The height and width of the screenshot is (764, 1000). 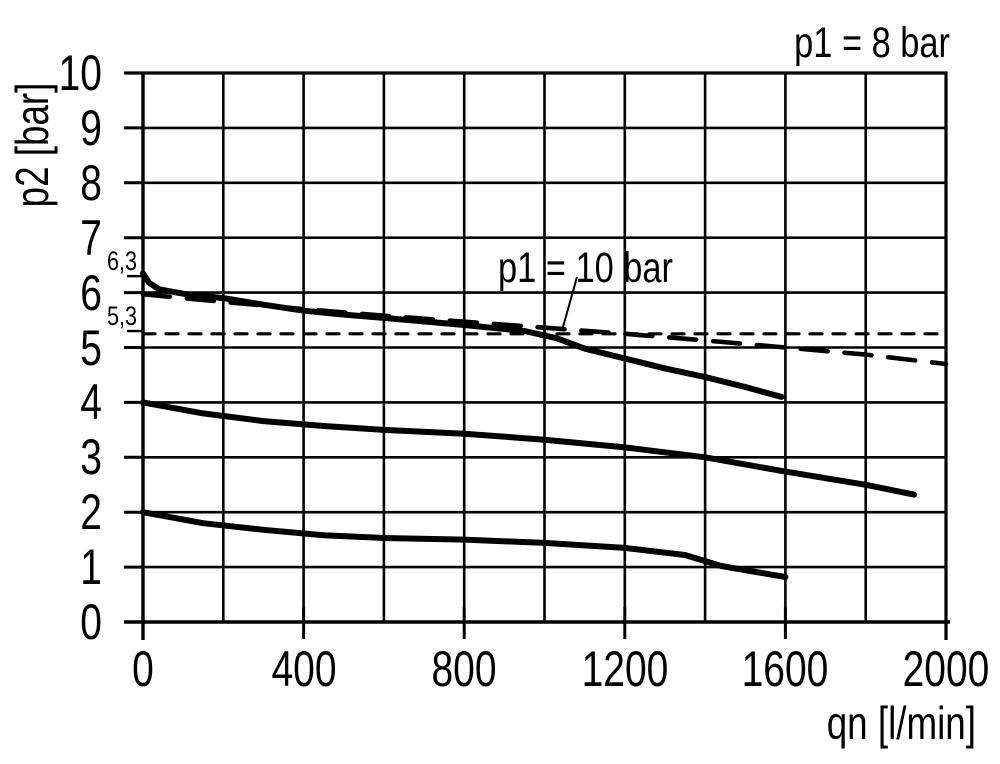 I want to click on annotation-leader-line, so click(x=570, y=302).